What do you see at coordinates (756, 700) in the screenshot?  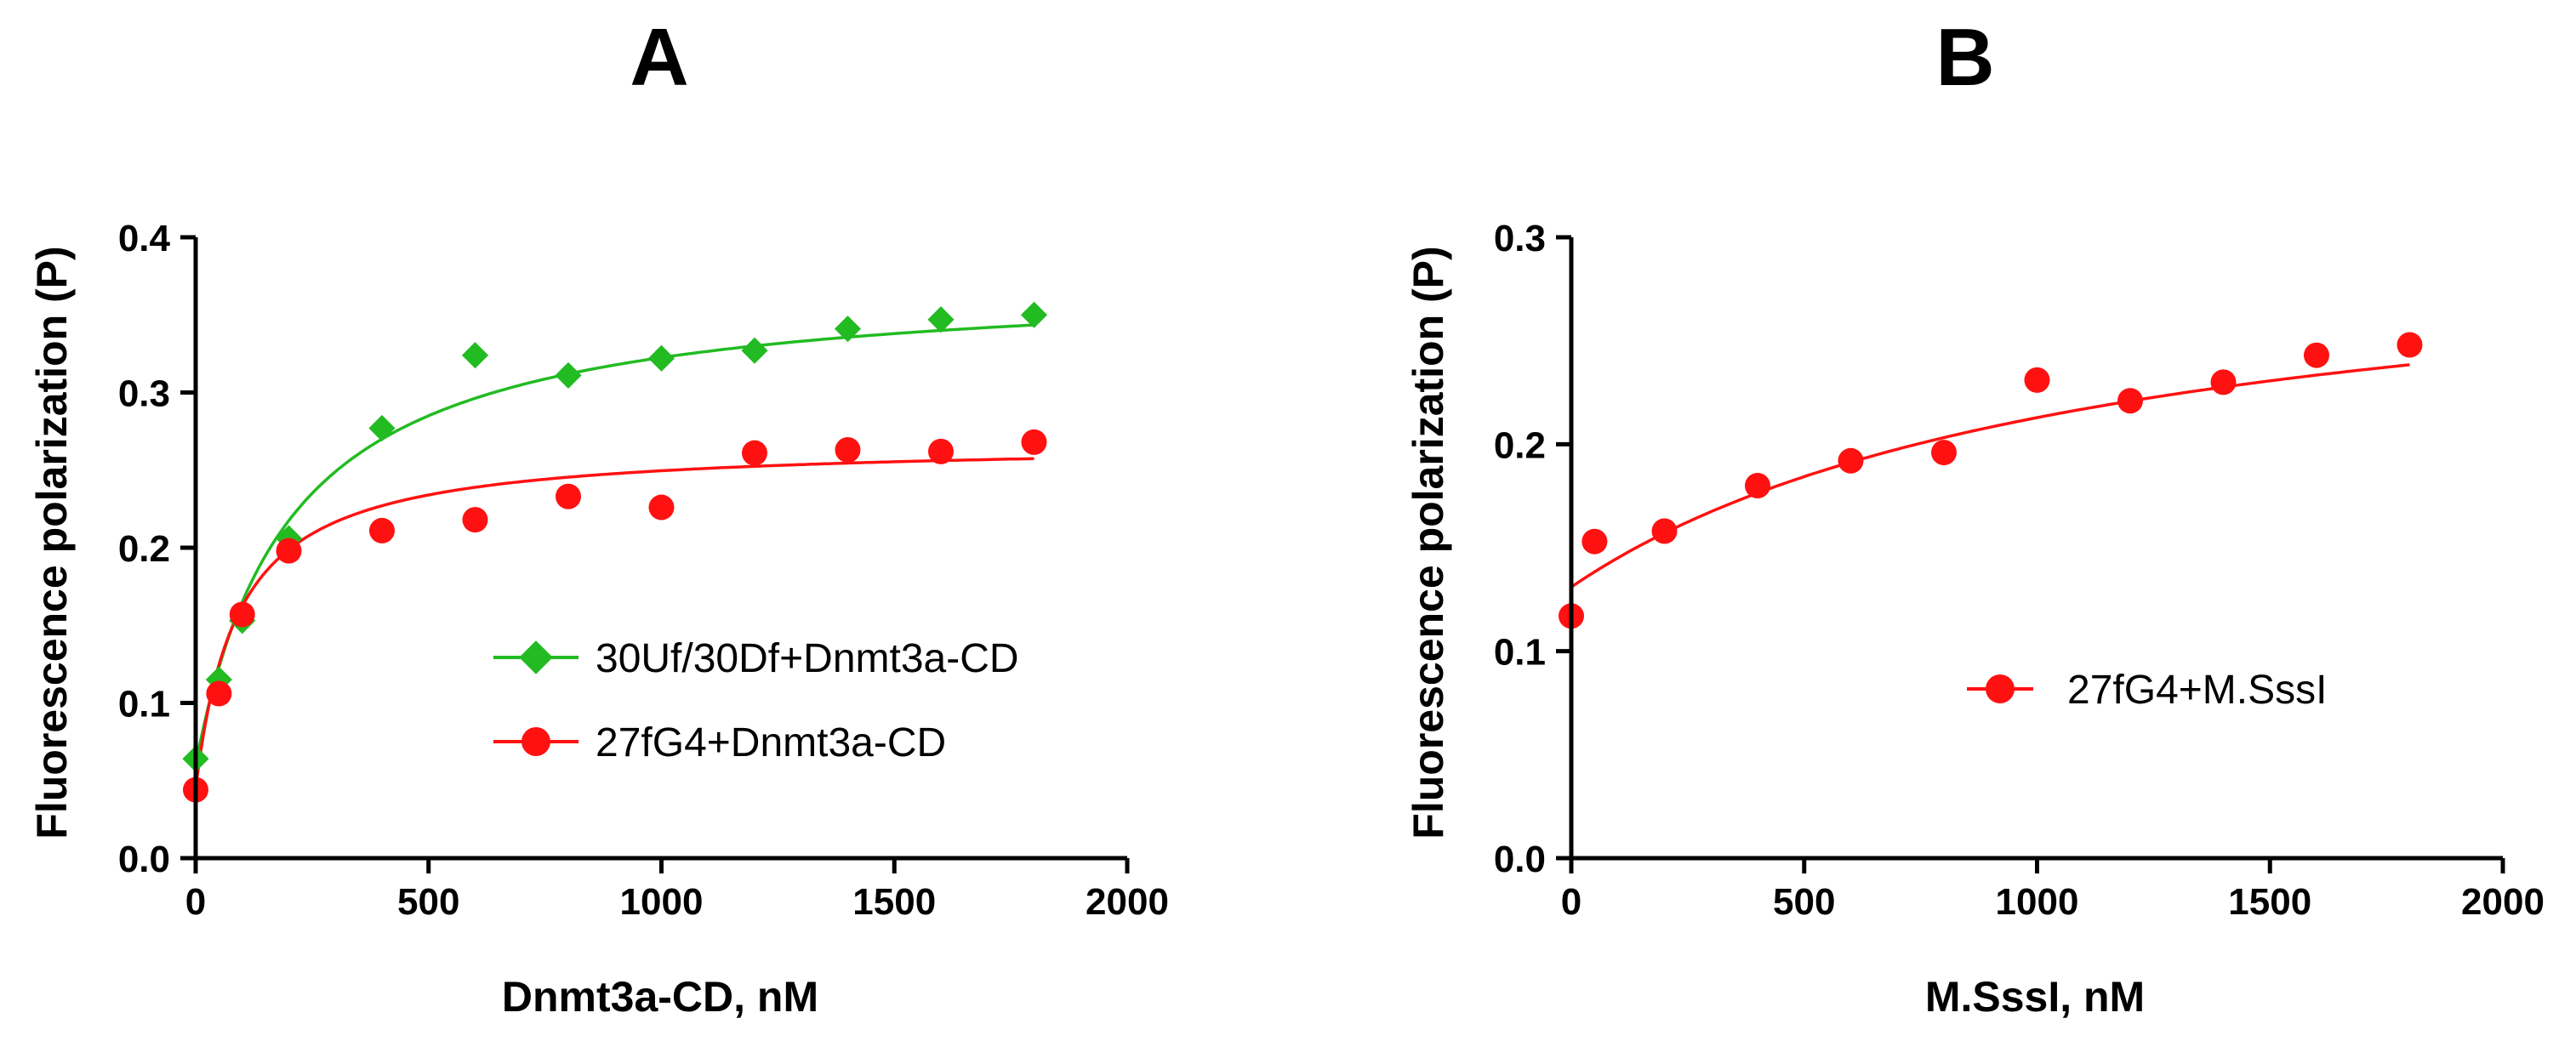 I see `panel-a-legend: 30Uf/30Df+Dnmt3a-CD 27fG4+Dnmt3a-CD` at bounding box center [756, 700].